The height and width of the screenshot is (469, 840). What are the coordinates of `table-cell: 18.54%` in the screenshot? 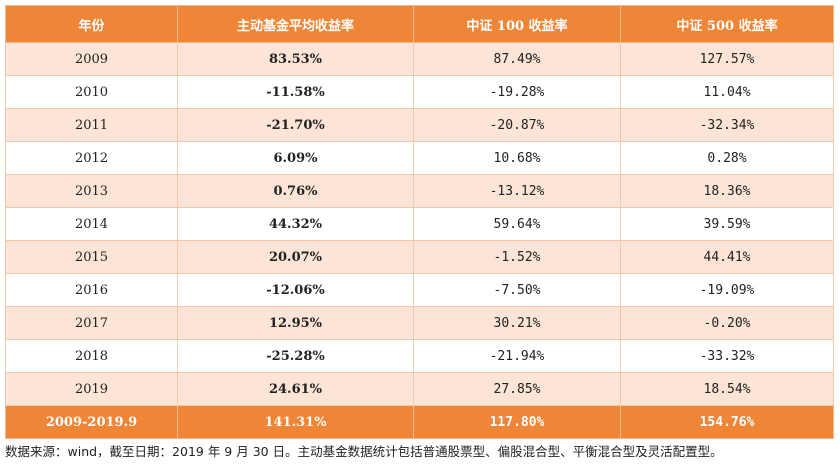 It's located at (727, 389).